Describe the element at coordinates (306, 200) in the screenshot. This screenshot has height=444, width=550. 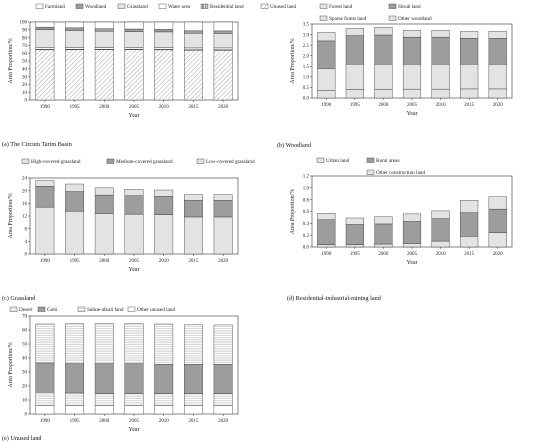
I see `y-tick-label: 0.8` at that location.